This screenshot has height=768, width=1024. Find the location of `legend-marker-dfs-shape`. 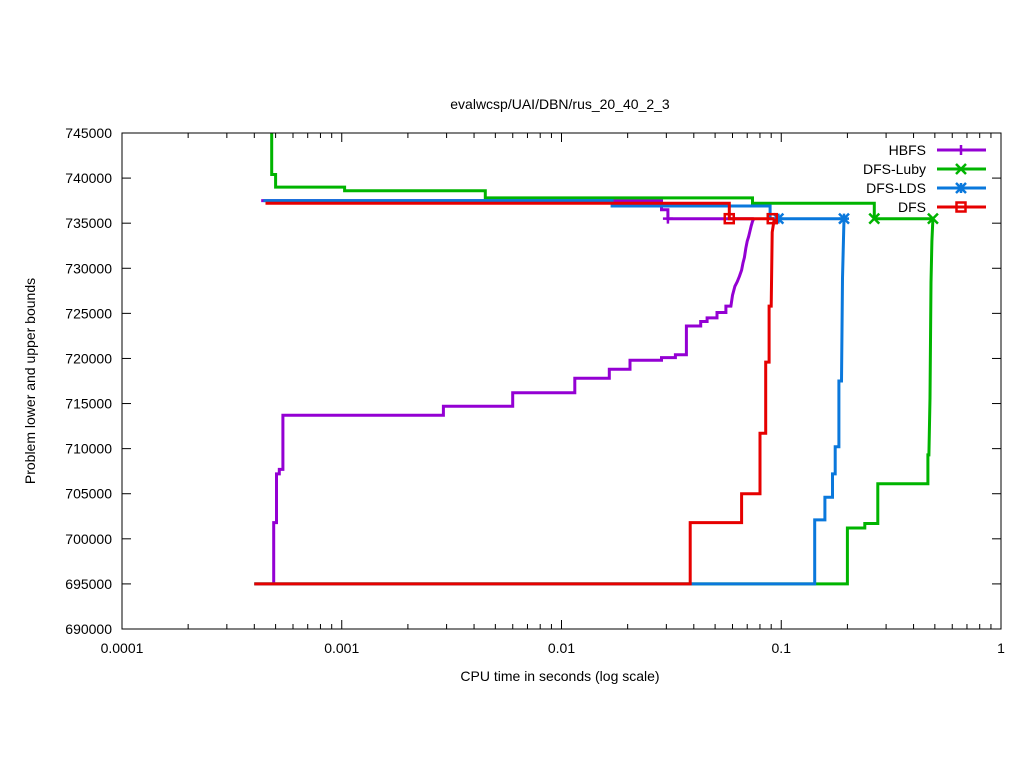

legend-marker-dfs-shape is located at coordinates (961, 207).